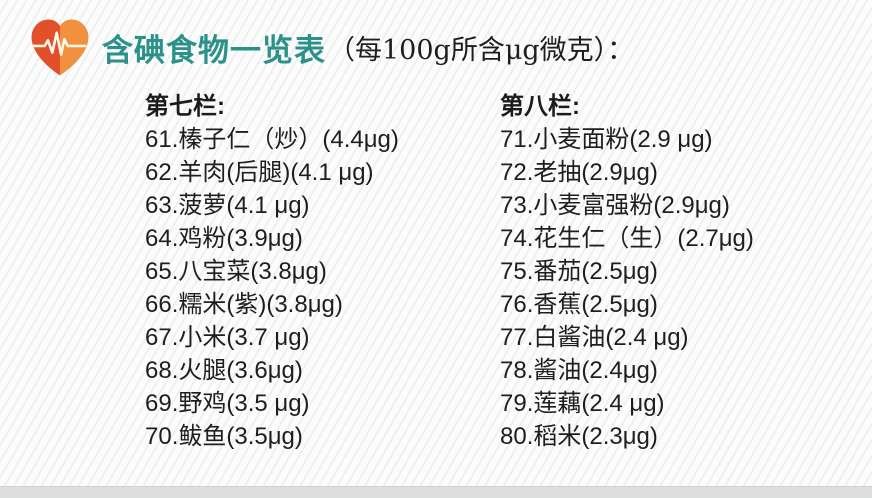 The image size is (872, 498). What do you see at coordinates (436, 492) in the screenshot?
I see `bottom-divider` at bounding box center [436, 492].